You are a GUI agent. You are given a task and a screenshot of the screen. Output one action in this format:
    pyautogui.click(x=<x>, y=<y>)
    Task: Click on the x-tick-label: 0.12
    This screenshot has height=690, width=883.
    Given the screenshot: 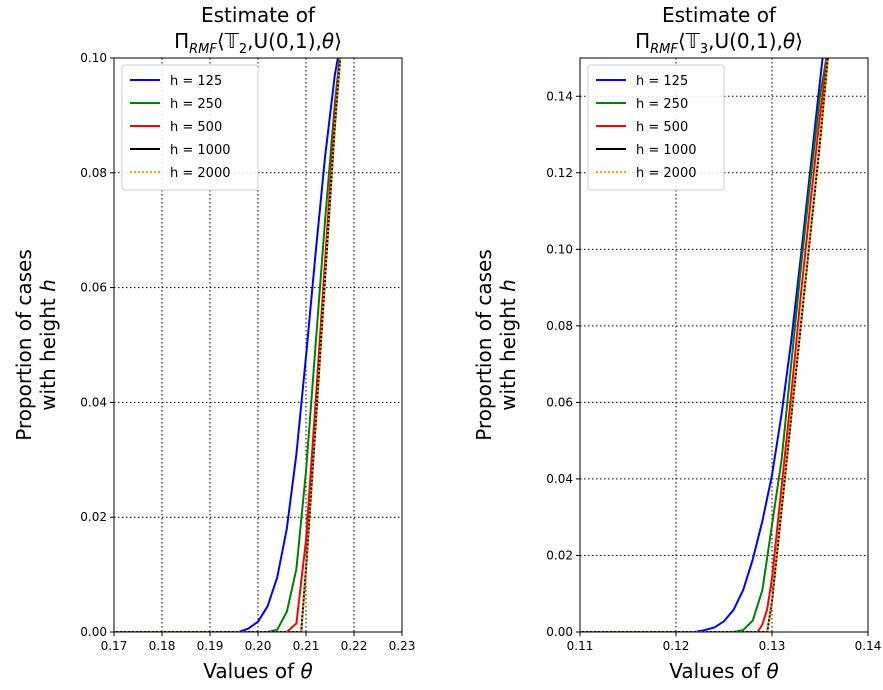 What is the action you would take?
    pyautogui.click(x=676, y=646)
    